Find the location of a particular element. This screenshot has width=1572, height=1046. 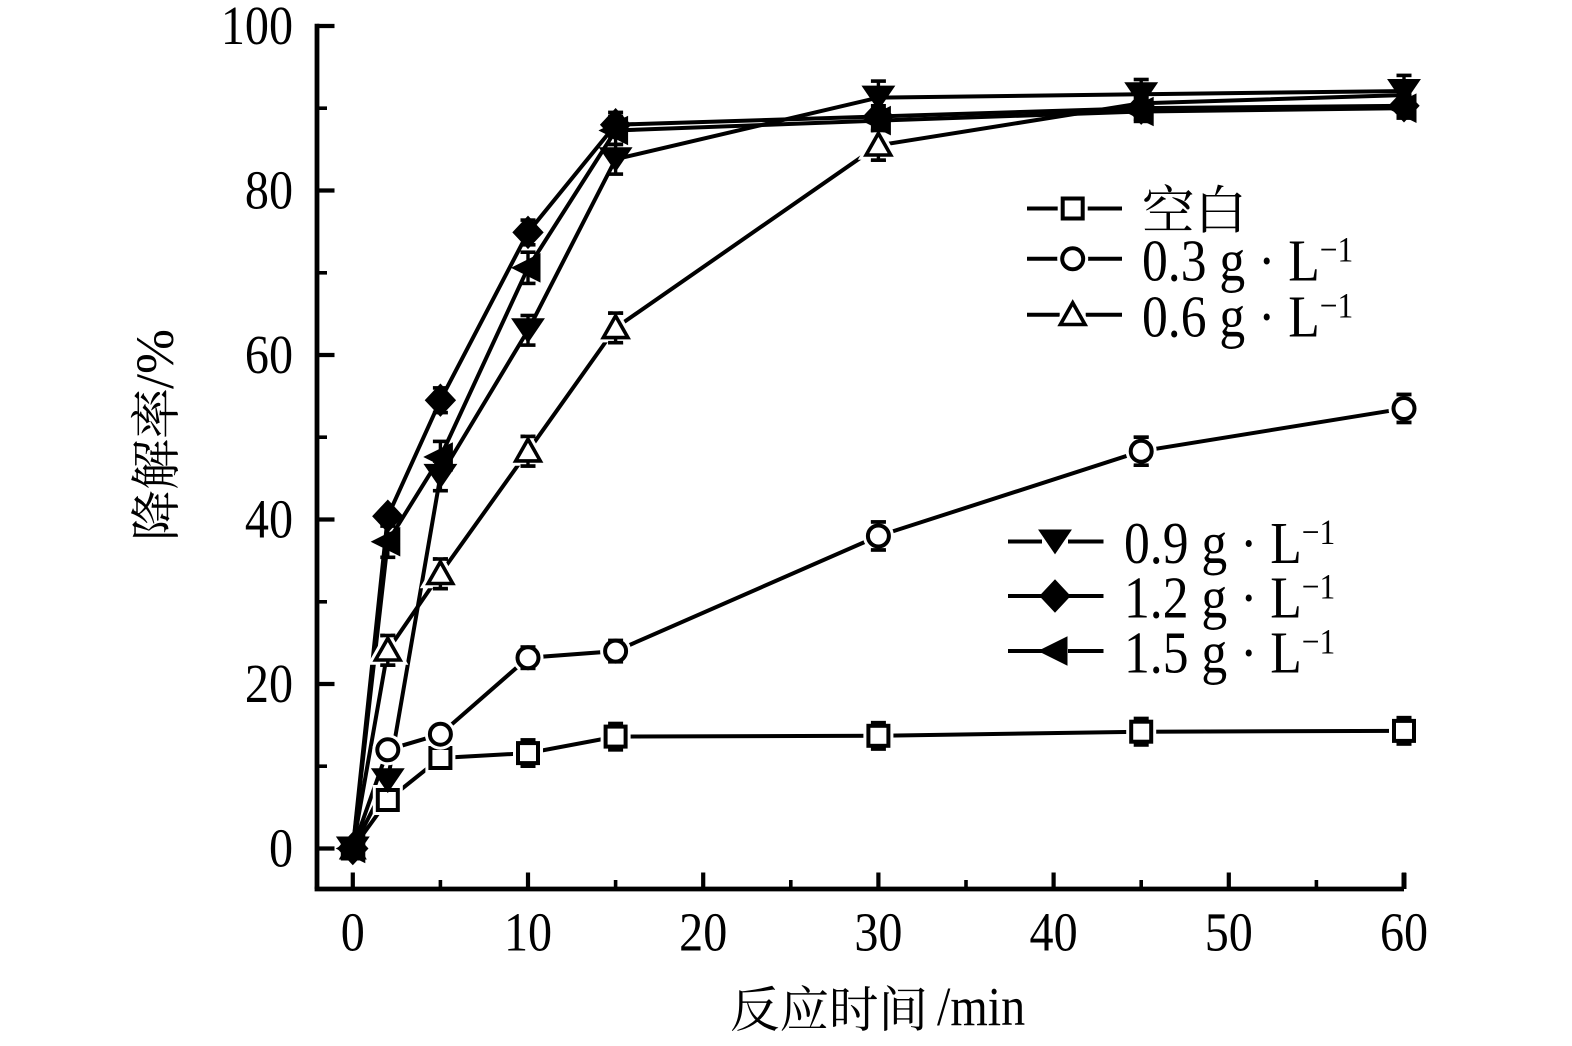

svg-text: 0.9 g · L−1 is located at coordinates (1229, 543).